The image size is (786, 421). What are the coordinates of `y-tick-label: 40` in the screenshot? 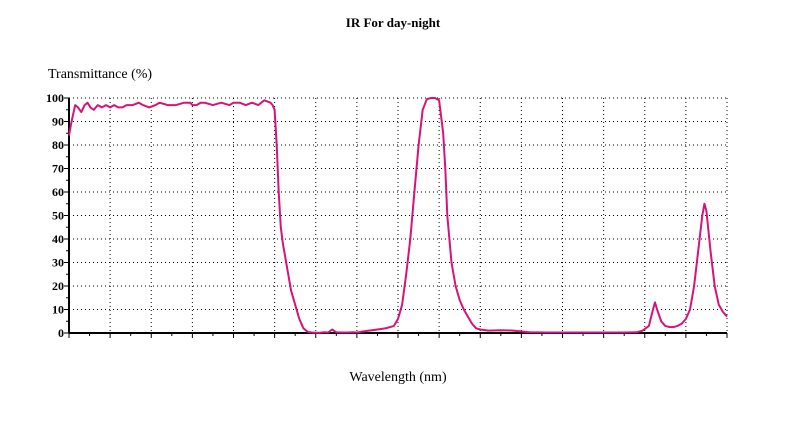 It's located at (58, 239).